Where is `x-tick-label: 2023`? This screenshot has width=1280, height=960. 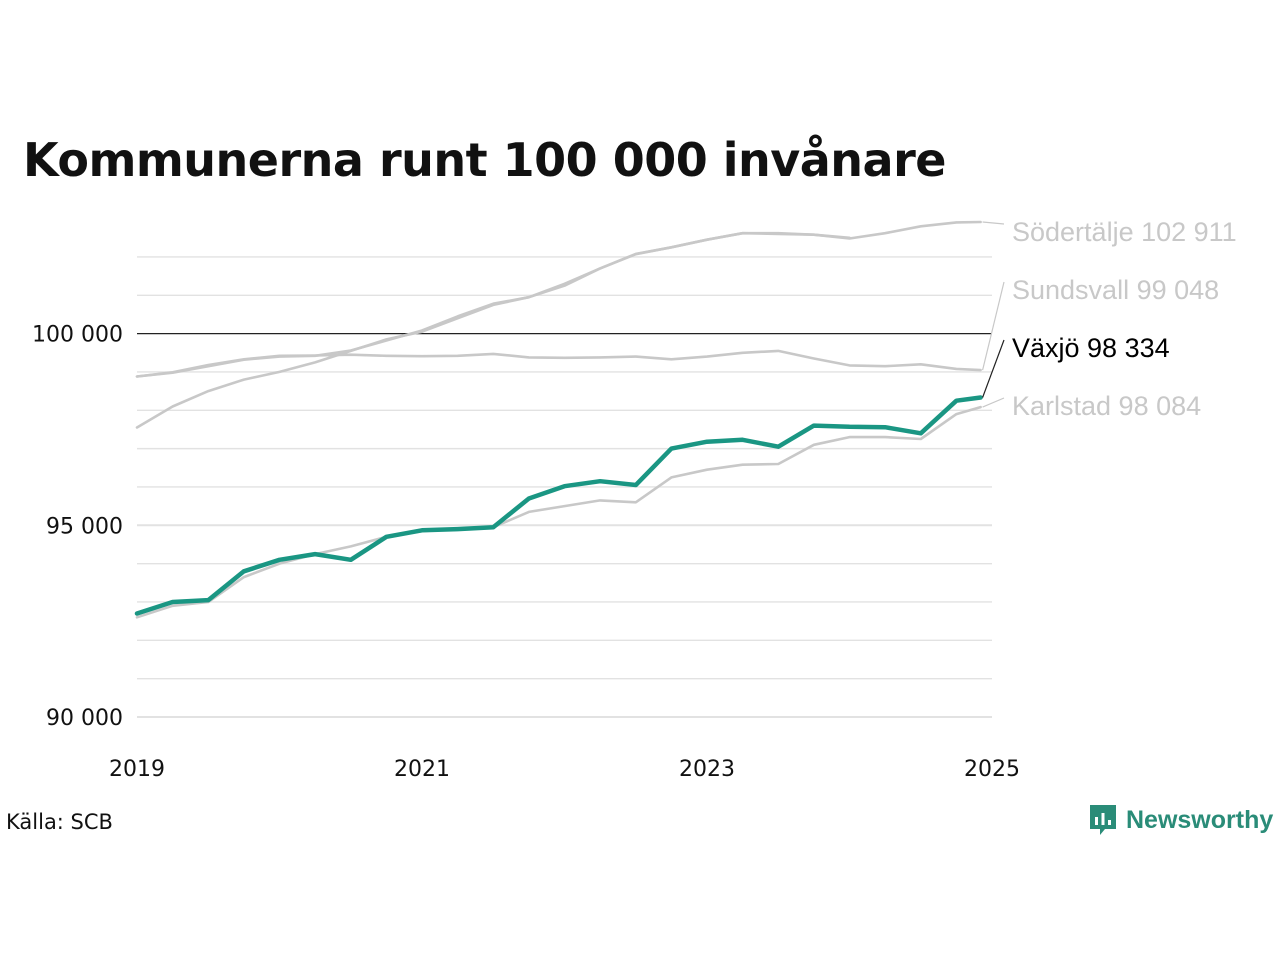 x-tick-label: 2023 is located at coordinates (707, 769).